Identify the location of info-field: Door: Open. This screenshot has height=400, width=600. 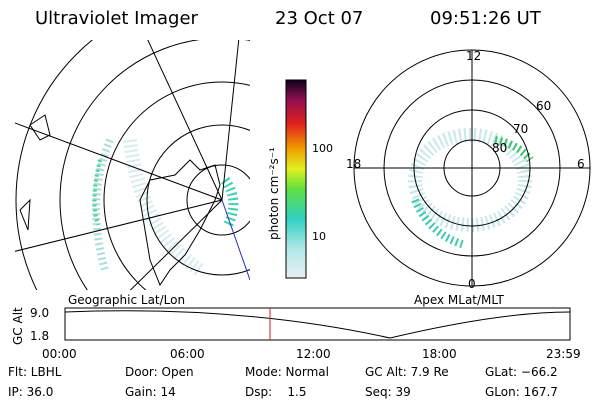
(159, 372).